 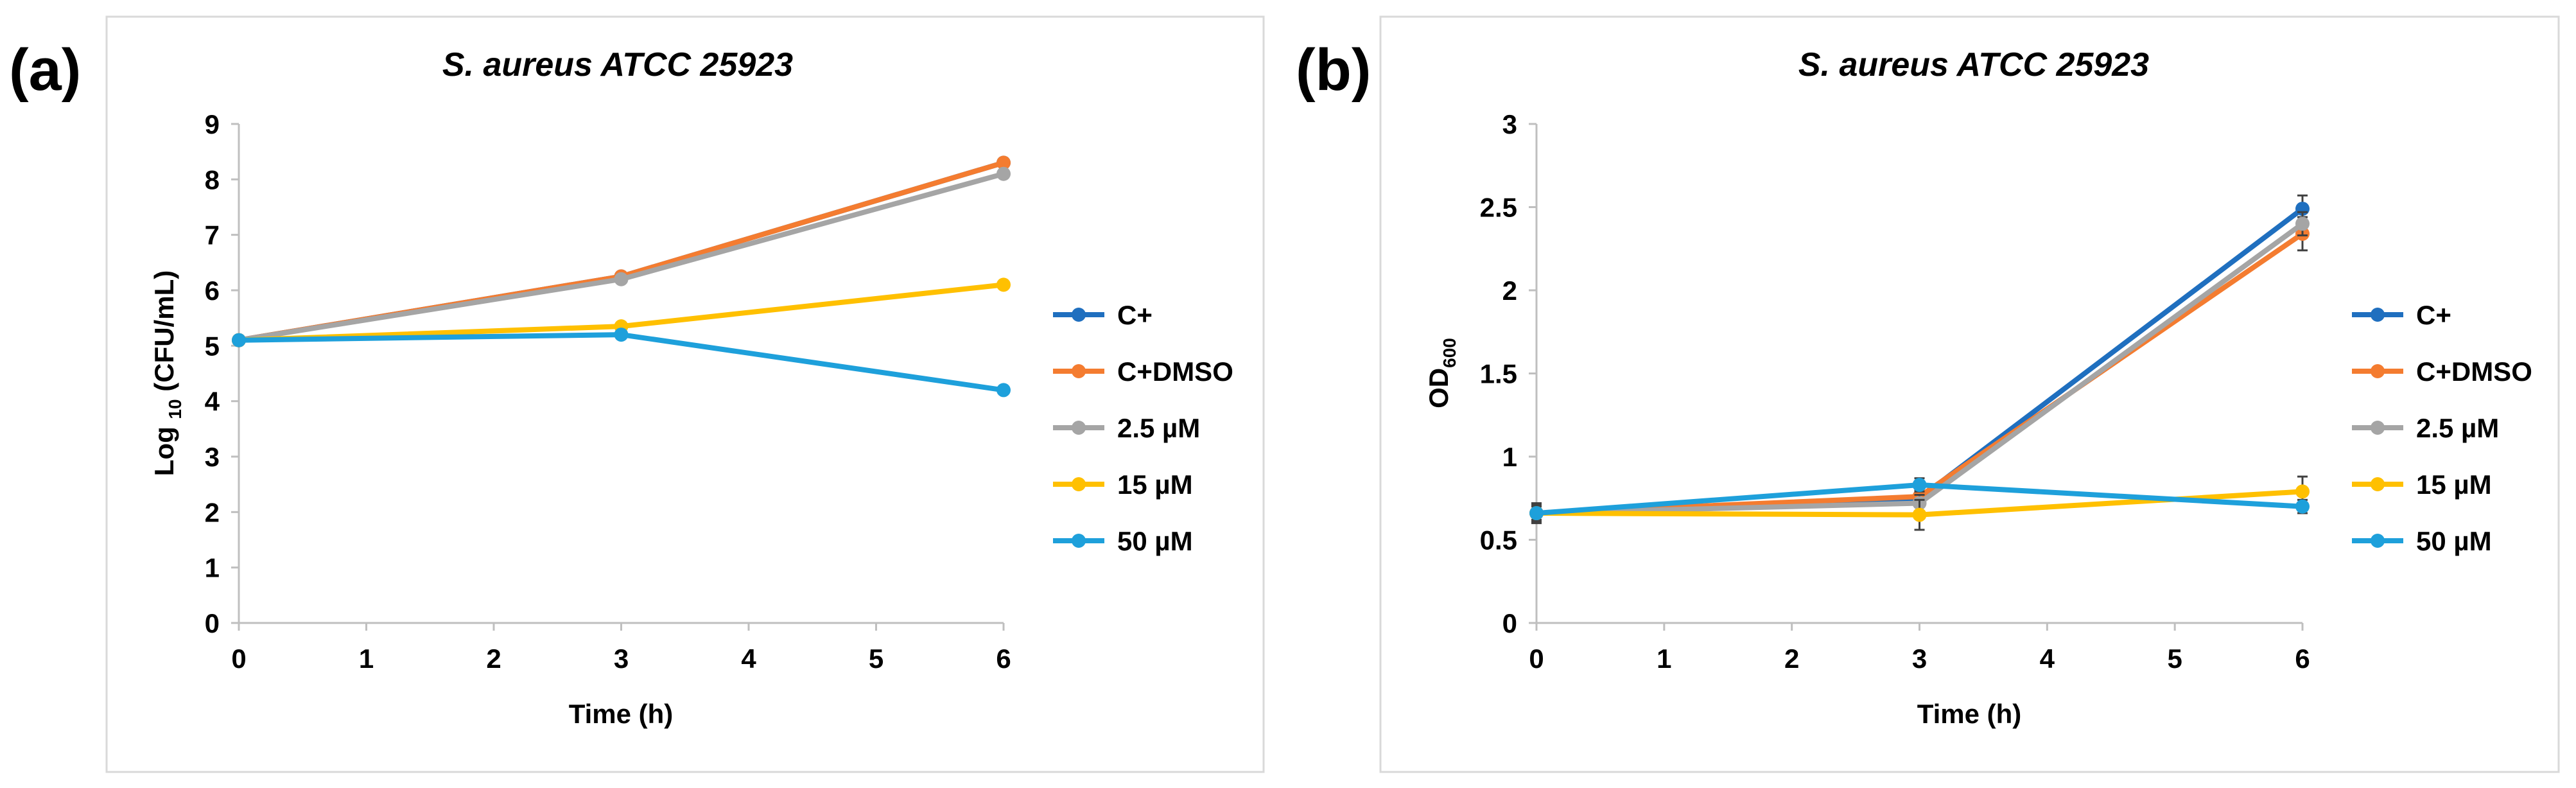 I want to click on chart-b-x-tick-label: 6, so click(x=2302, y=659).